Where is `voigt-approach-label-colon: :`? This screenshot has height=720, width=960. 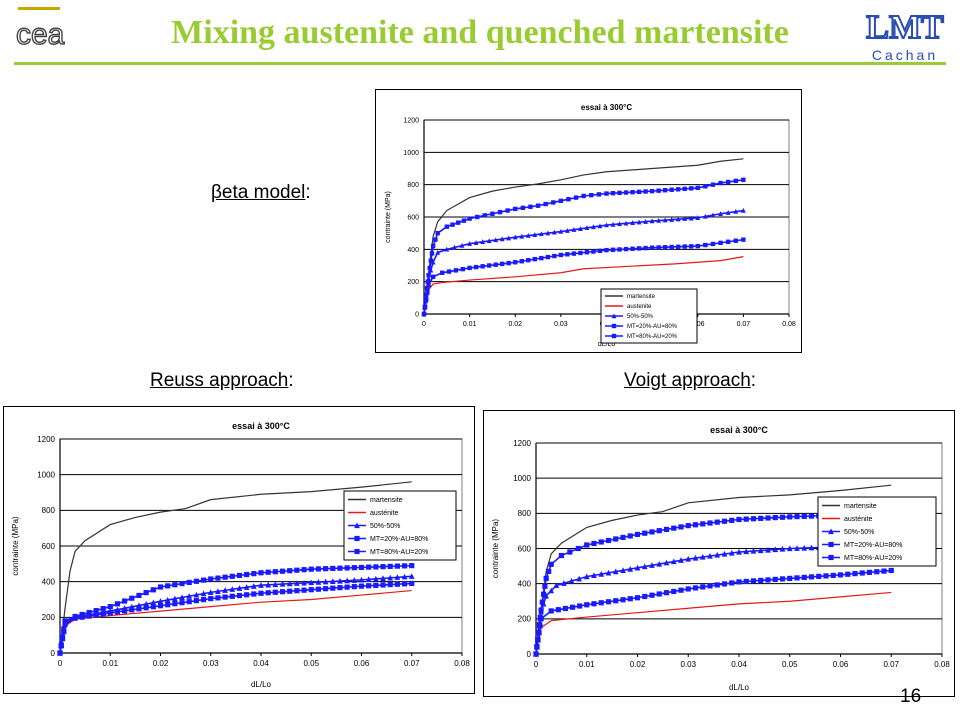 voigt-approach-label-colon: : is located at coordinates (753, 380).